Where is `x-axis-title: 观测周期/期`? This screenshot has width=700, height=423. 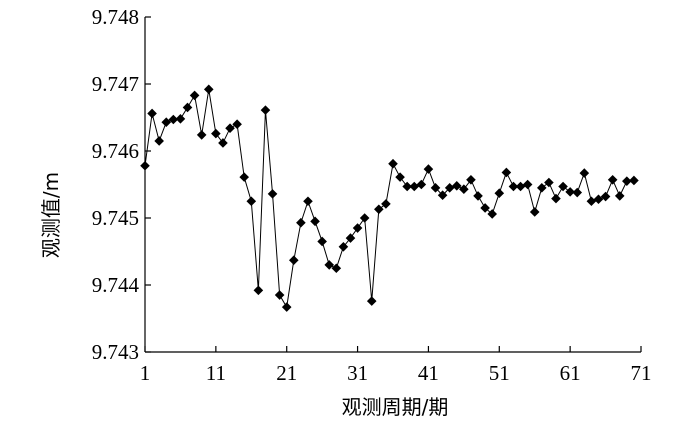
x-axis-title: 观测周期/期 is located at coordinates (395, 407).